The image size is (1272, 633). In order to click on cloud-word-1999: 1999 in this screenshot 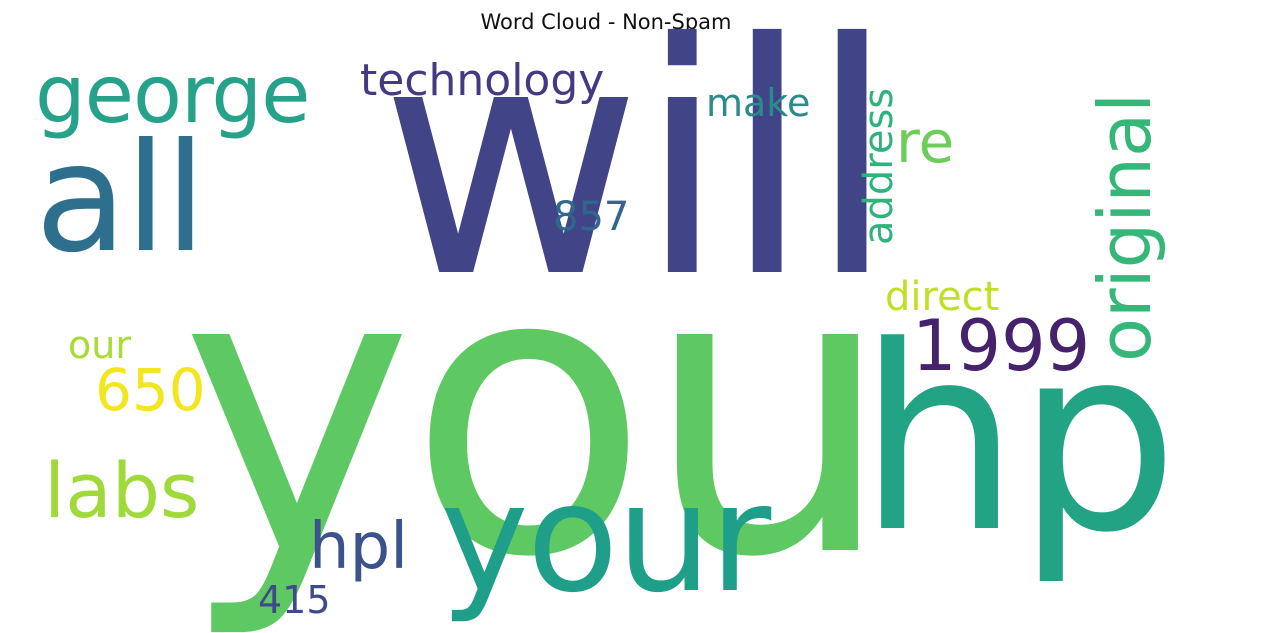, I will do `click(1001, 346)`.